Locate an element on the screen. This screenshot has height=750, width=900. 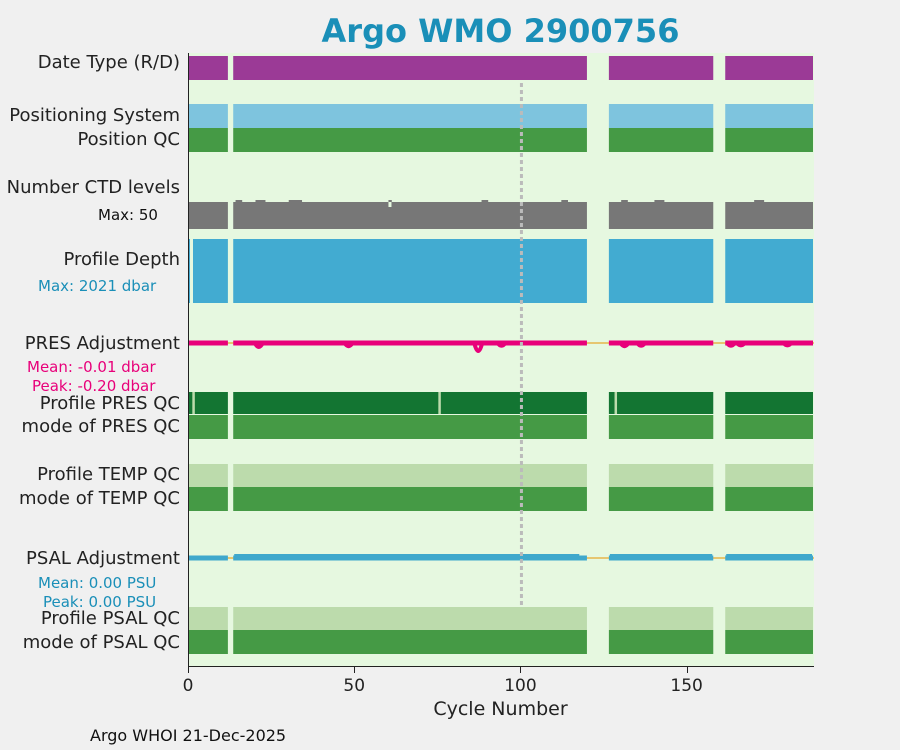
label-positioning-system: Positioning System is located at coordinates (94, 115).